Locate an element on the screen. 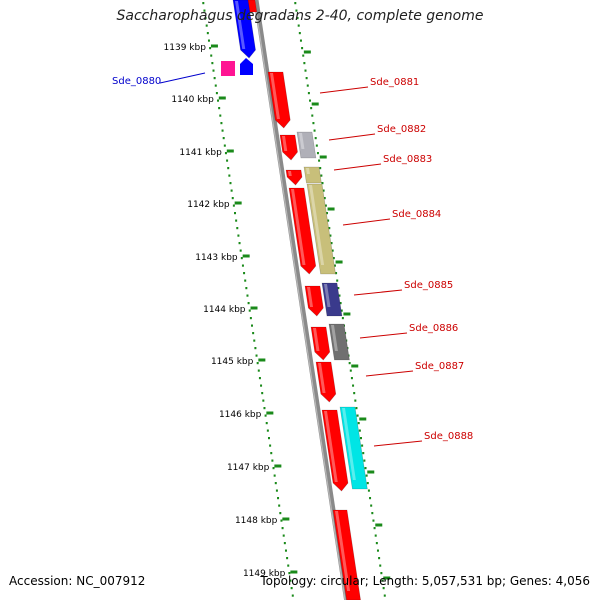 Image resolution: width=600 pixels, height=600 pixels. gene-cog-sde-0888-shade is located at coordinates (349, 444).